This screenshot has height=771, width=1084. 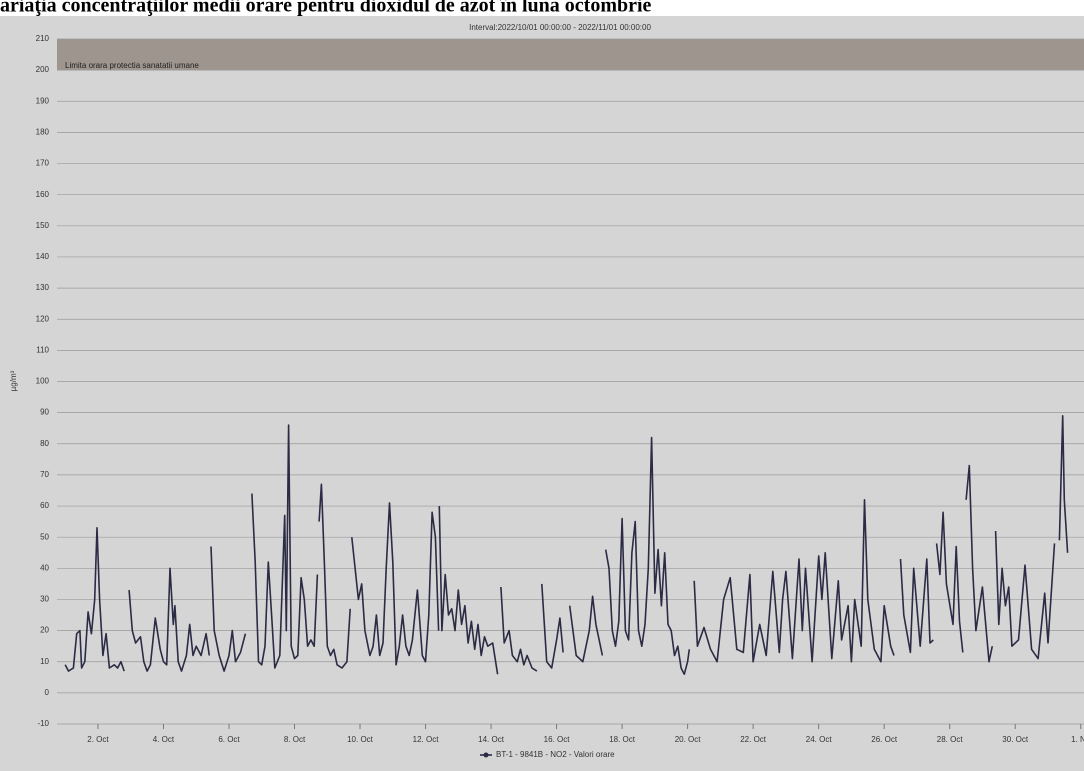 I want to click on x-tick-label: 1. No, so click(x=1077, y=739).